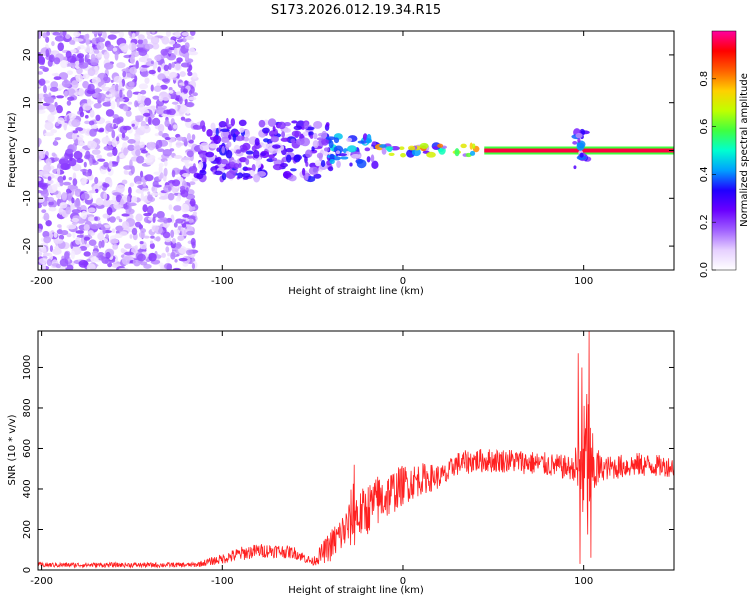 This screenshot has width=750, height=604. What do you see at coordinates (27, 102) in the screenshot?
I see `y-tick-label: 10` at bounding box center [27, 102].